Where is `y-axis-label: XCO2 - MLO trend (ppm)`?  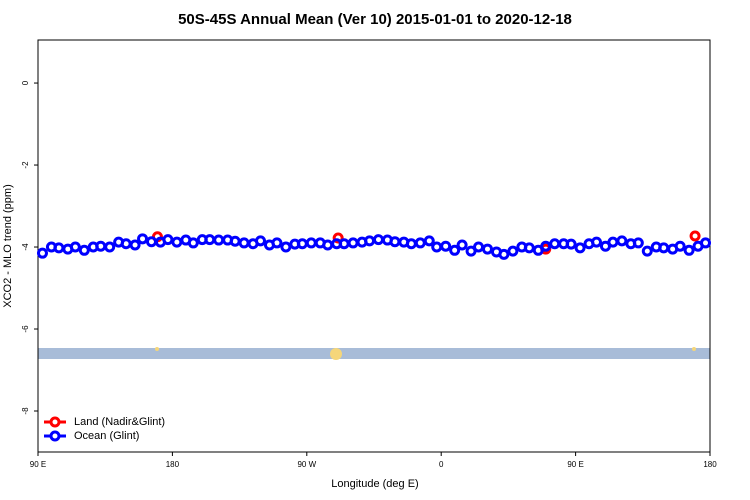 y-axis-label: XCO2 - MLO trend (ppm) is located at coordinates (8, 245).